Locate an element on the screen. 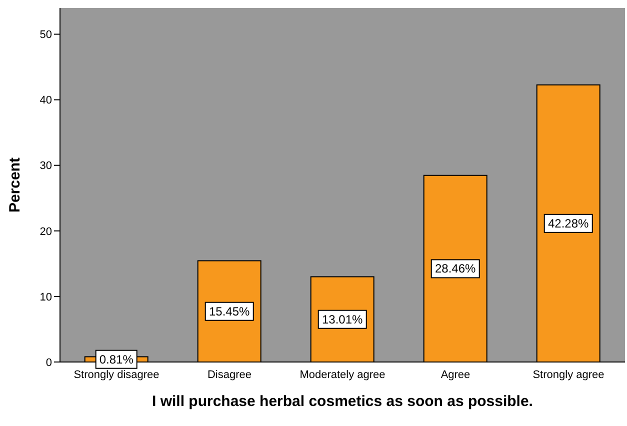  y-tick-label: 30 is located at coordinates (46, 166).